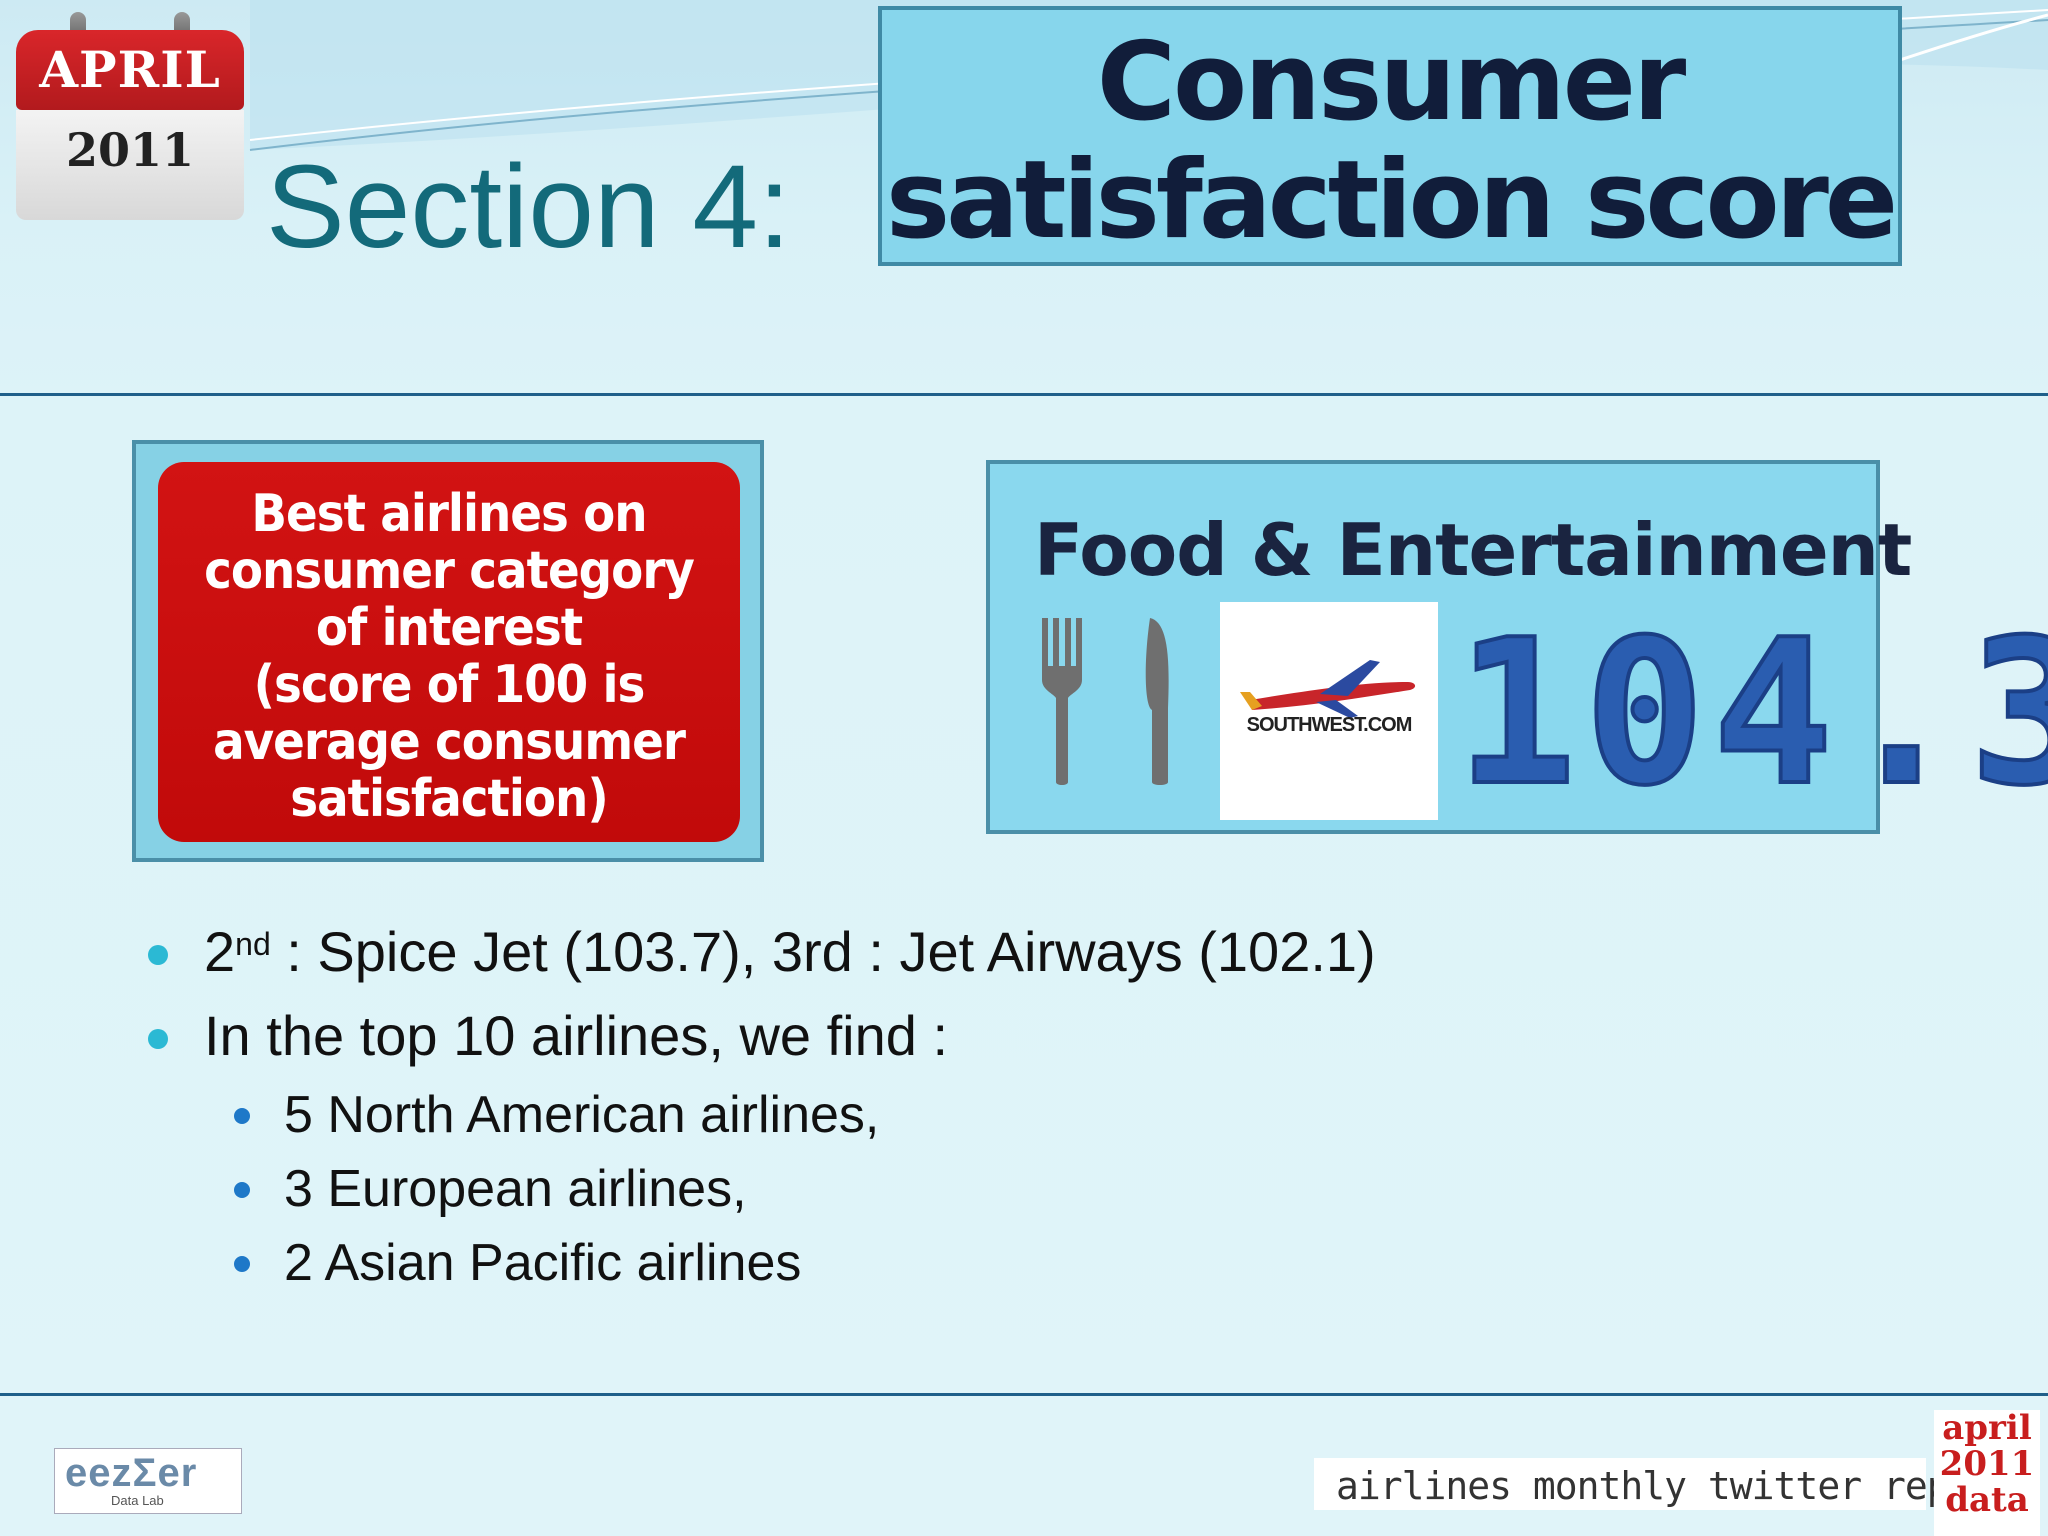  What do you see at coordinates (449, 799) in the screenshot?
I see `category-line: satisfaction)` at bounding box center [449, 799].